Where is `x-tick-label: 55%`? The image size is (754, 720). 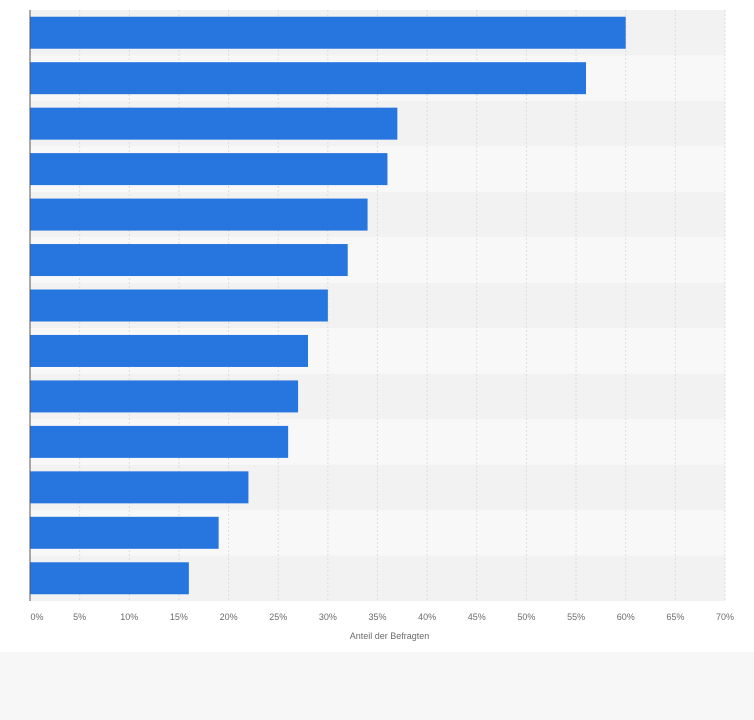 x-tick-label: 55% is located at coordinates (576, 617).